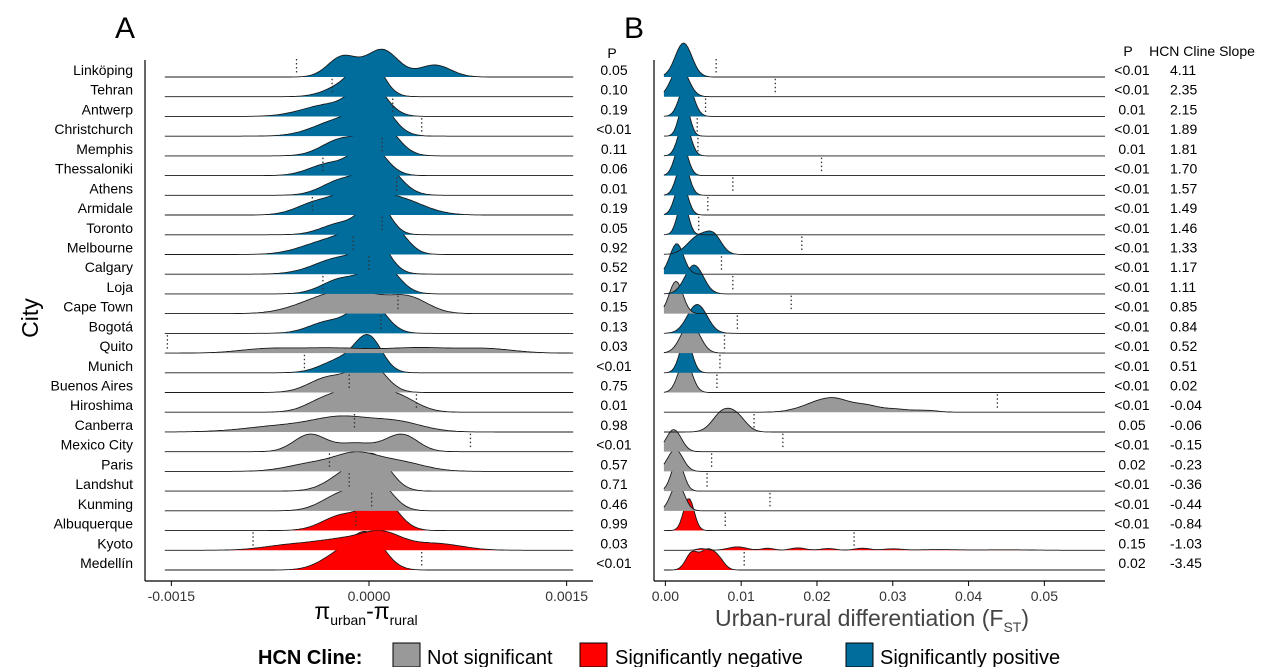 Image resolution: width=1262 pixels, height=667 pixels. I want to click on panel-a-p-value: 0.15, so click(613, 307).